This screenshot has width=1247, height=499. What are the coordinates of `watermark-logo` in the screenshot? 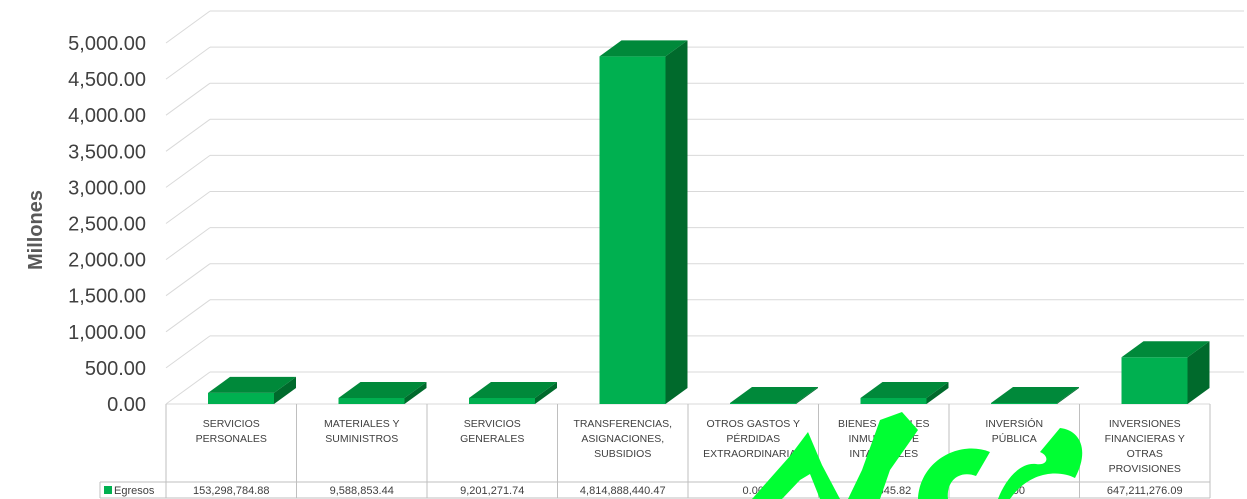 It's located at (917, 455).